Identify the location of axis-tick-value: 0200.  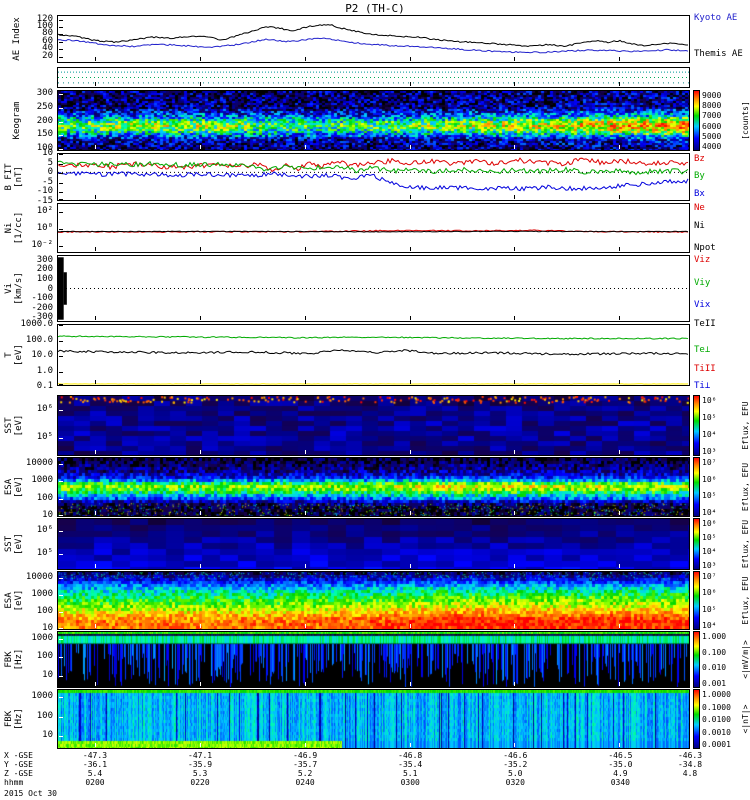
(95, 782).